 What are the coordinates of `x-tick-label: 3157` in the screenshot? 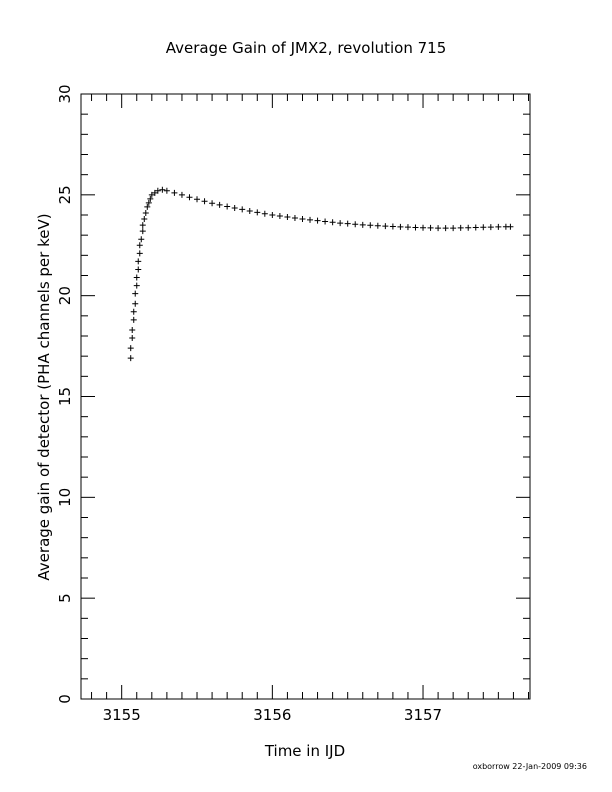 It's located at (423, 715).